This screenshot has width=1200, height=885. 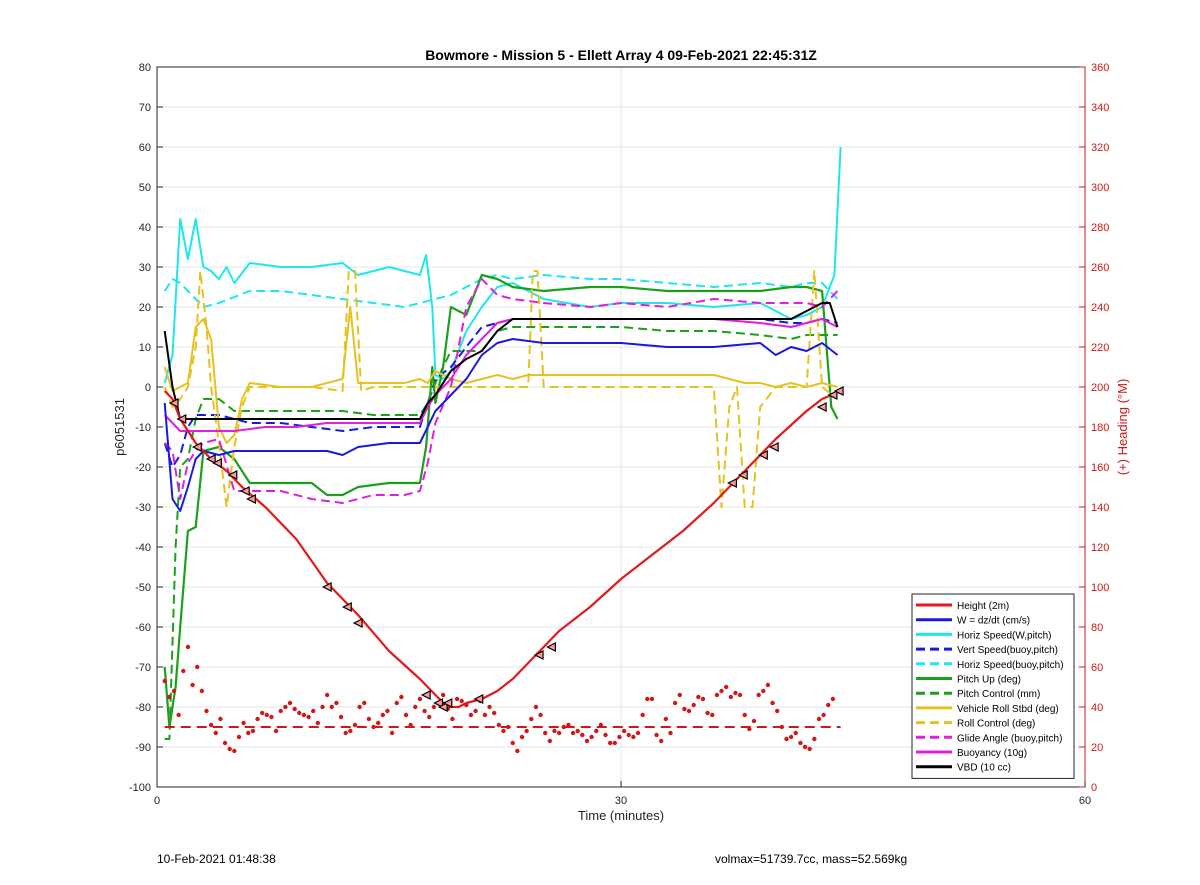 I want to click on y-tick-label: -70, so click(x=143, y=668).